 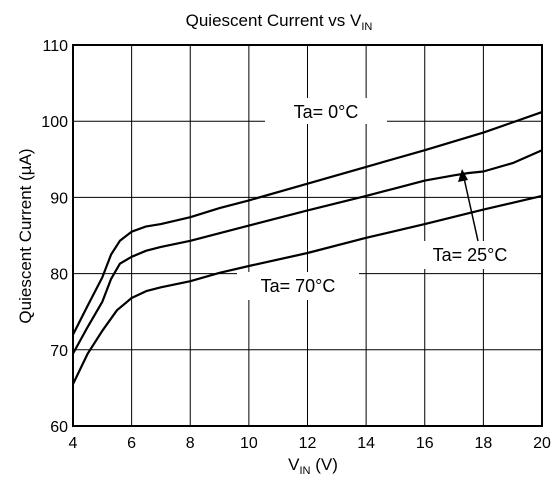 What do you see at coordinates (55, 46) in the screenshot?
I see `y-tick-label: 110` at bounding box center [55, 46].